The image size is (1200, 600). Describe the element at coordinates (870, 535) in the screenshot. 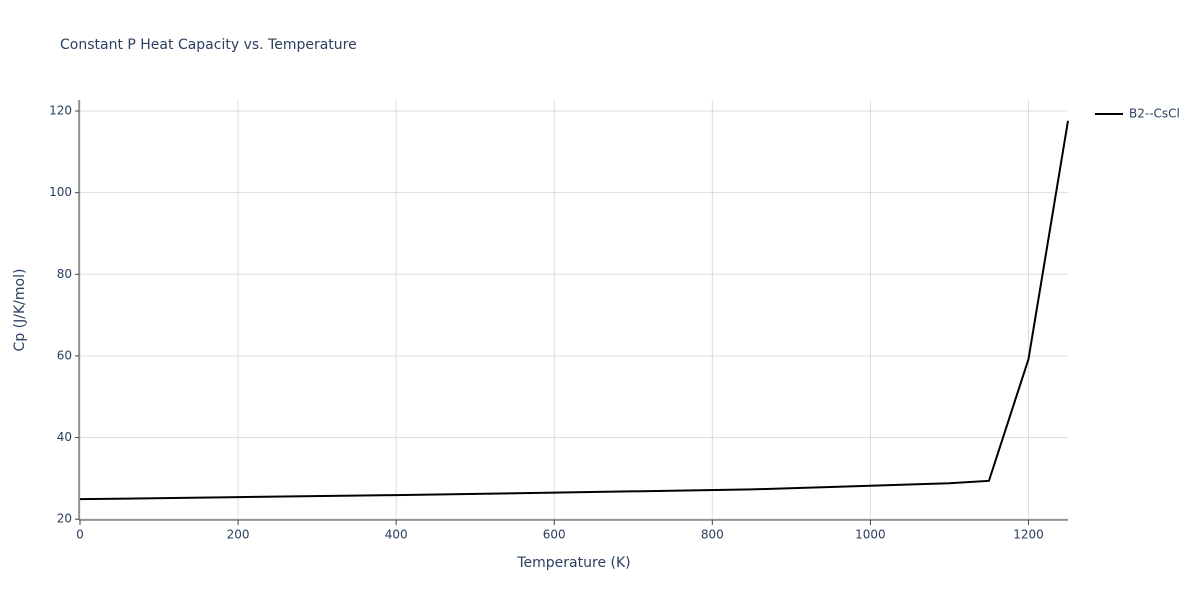

I see `x-tick-label: 1000` at that location.